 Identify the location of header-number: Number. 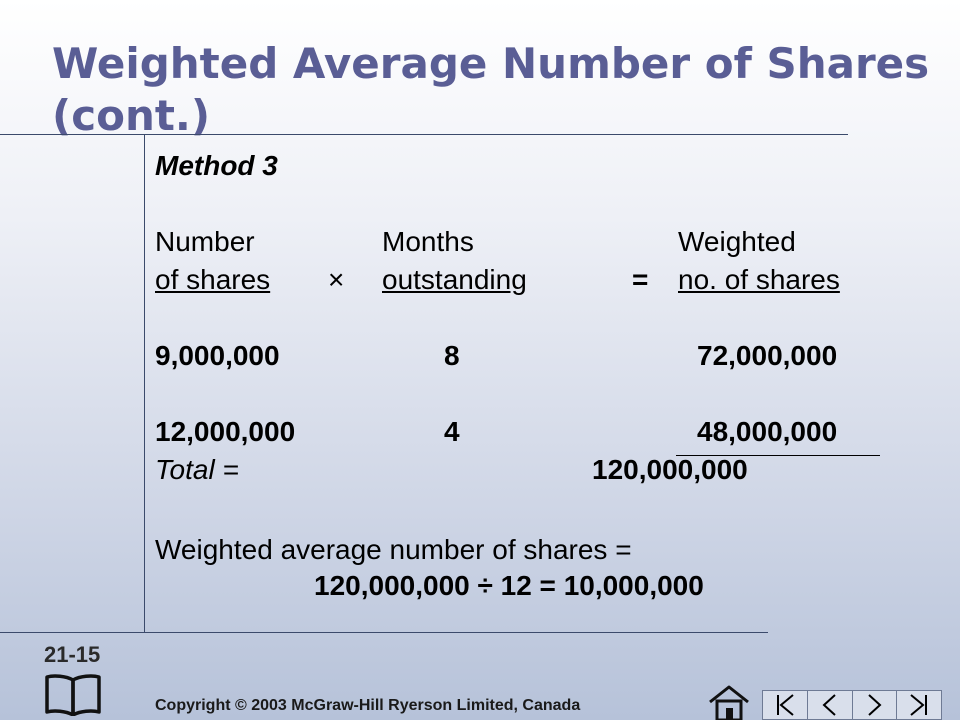
(205, 241).